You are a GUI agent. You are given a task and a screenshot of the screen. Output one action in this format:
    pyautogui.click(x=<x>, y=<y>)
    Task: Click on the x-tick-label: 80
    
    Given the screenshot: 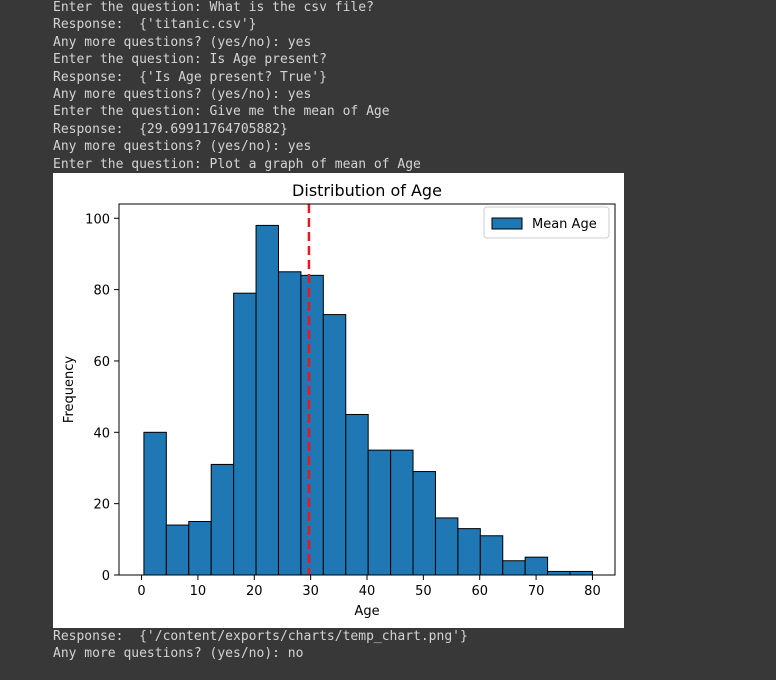 What is the action you would take?
    pyautogui.click(x=592, y=591)
    